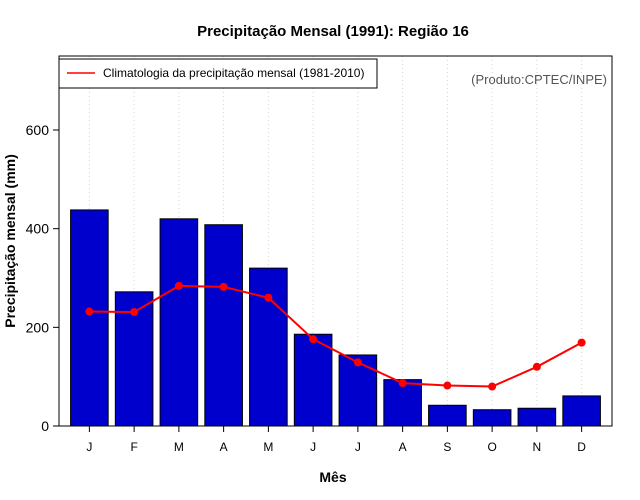  What do you see at coordinates (333, 31) in the screenshot?
I see `chart-title: Precipitação Mensal (1991): Região 16` at bounding box center [333, 31].